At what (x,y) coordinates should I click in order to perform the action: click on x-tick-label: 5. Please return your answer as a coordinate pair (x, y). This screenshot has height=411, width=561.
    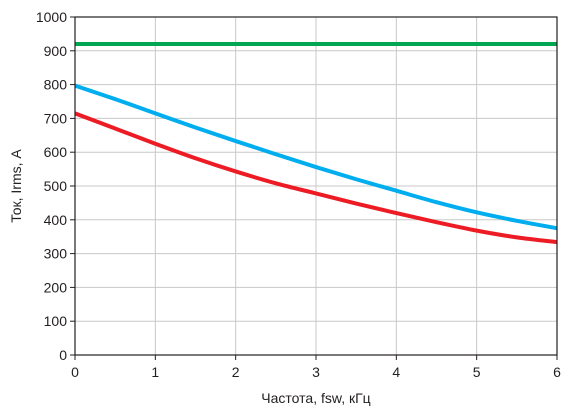
    Looking at the image, I should click on (477, 372).